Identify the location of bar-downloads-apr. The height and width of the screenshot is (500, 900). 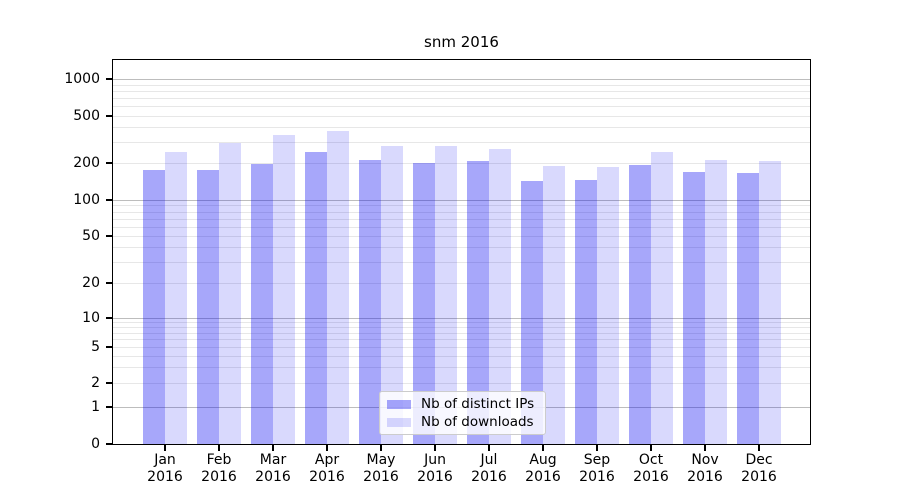
(338, 287).